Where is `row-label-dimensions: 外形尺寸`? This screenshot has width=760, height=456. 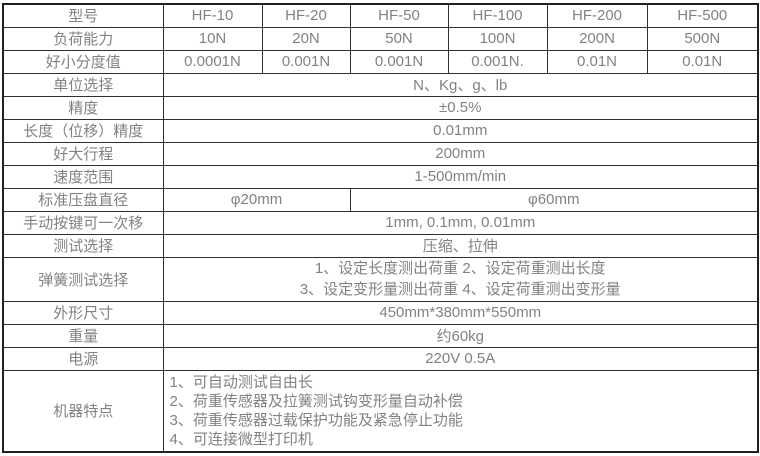
row-label-dimensions: 外形尺寸 is located at coordinates (83, 312).